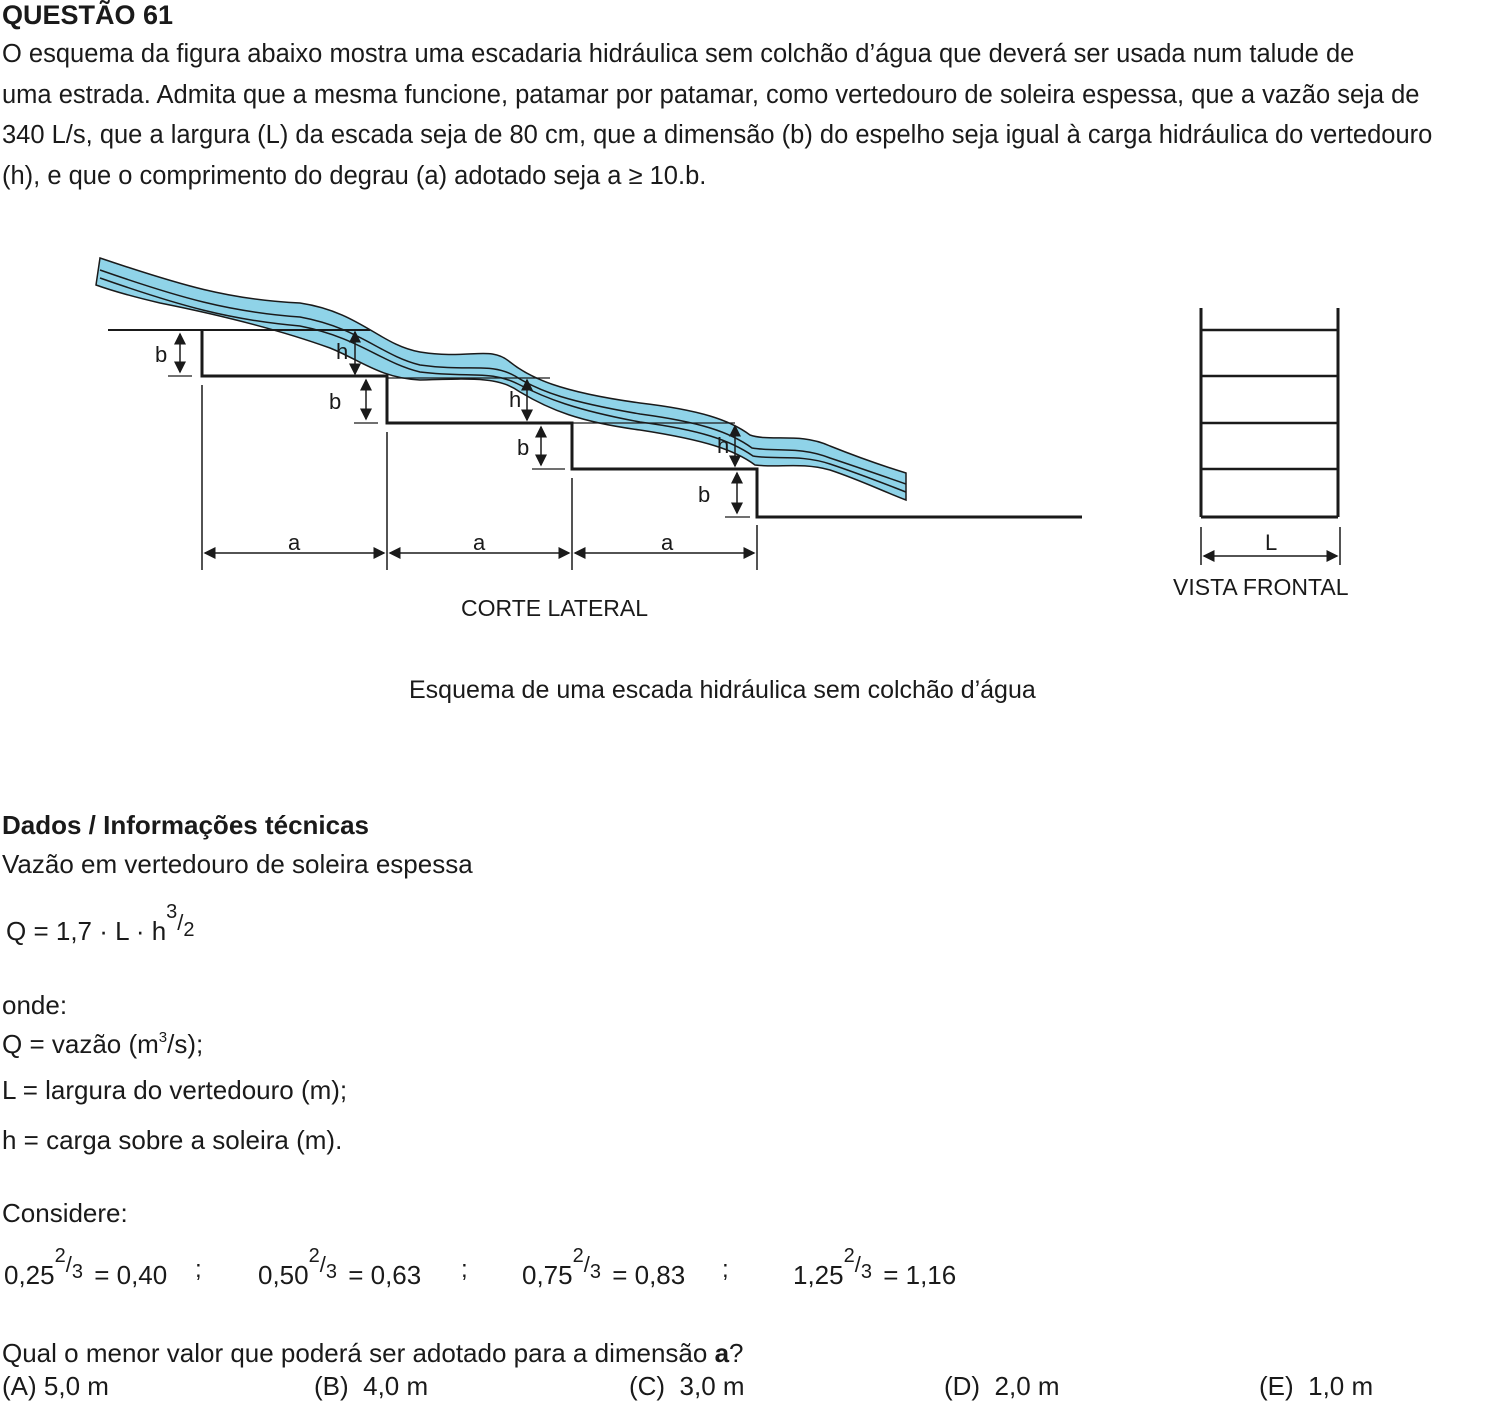 This screenshot has width=1498, height=1402. What do you see at coordinates (322, 1264) in the screenshot?
I see `c2-slash: /` at bounding box center [322, 1264].